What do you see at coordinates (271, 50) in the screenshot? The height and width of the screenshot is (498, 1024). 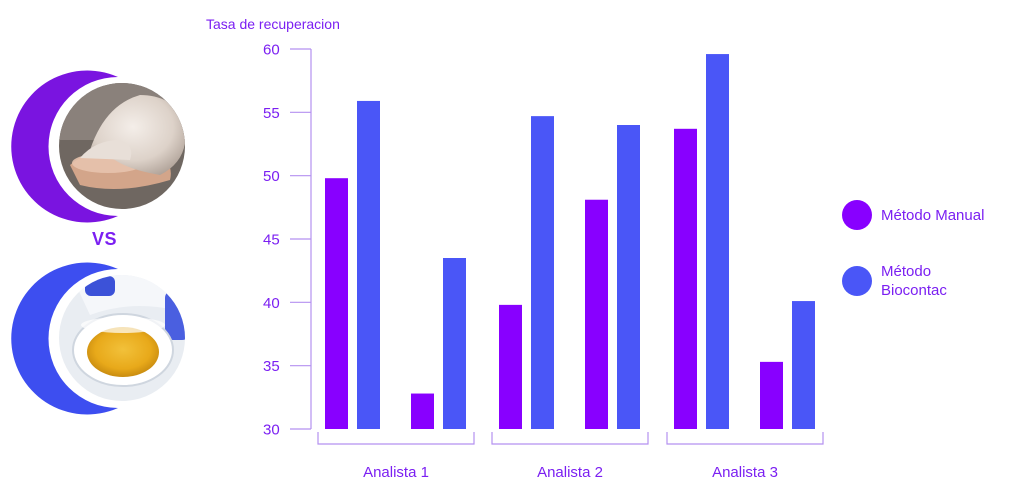 I see `y-tick-label: 60` at bounding box center [271, 50].